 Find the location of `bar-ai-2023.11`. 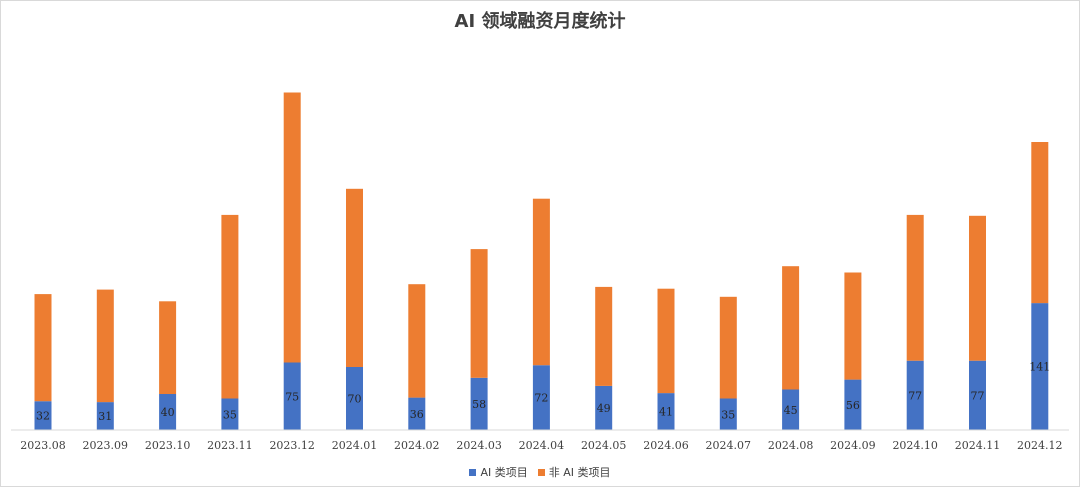

bar-ai-2023.11 is located at coordinates (230, 414).